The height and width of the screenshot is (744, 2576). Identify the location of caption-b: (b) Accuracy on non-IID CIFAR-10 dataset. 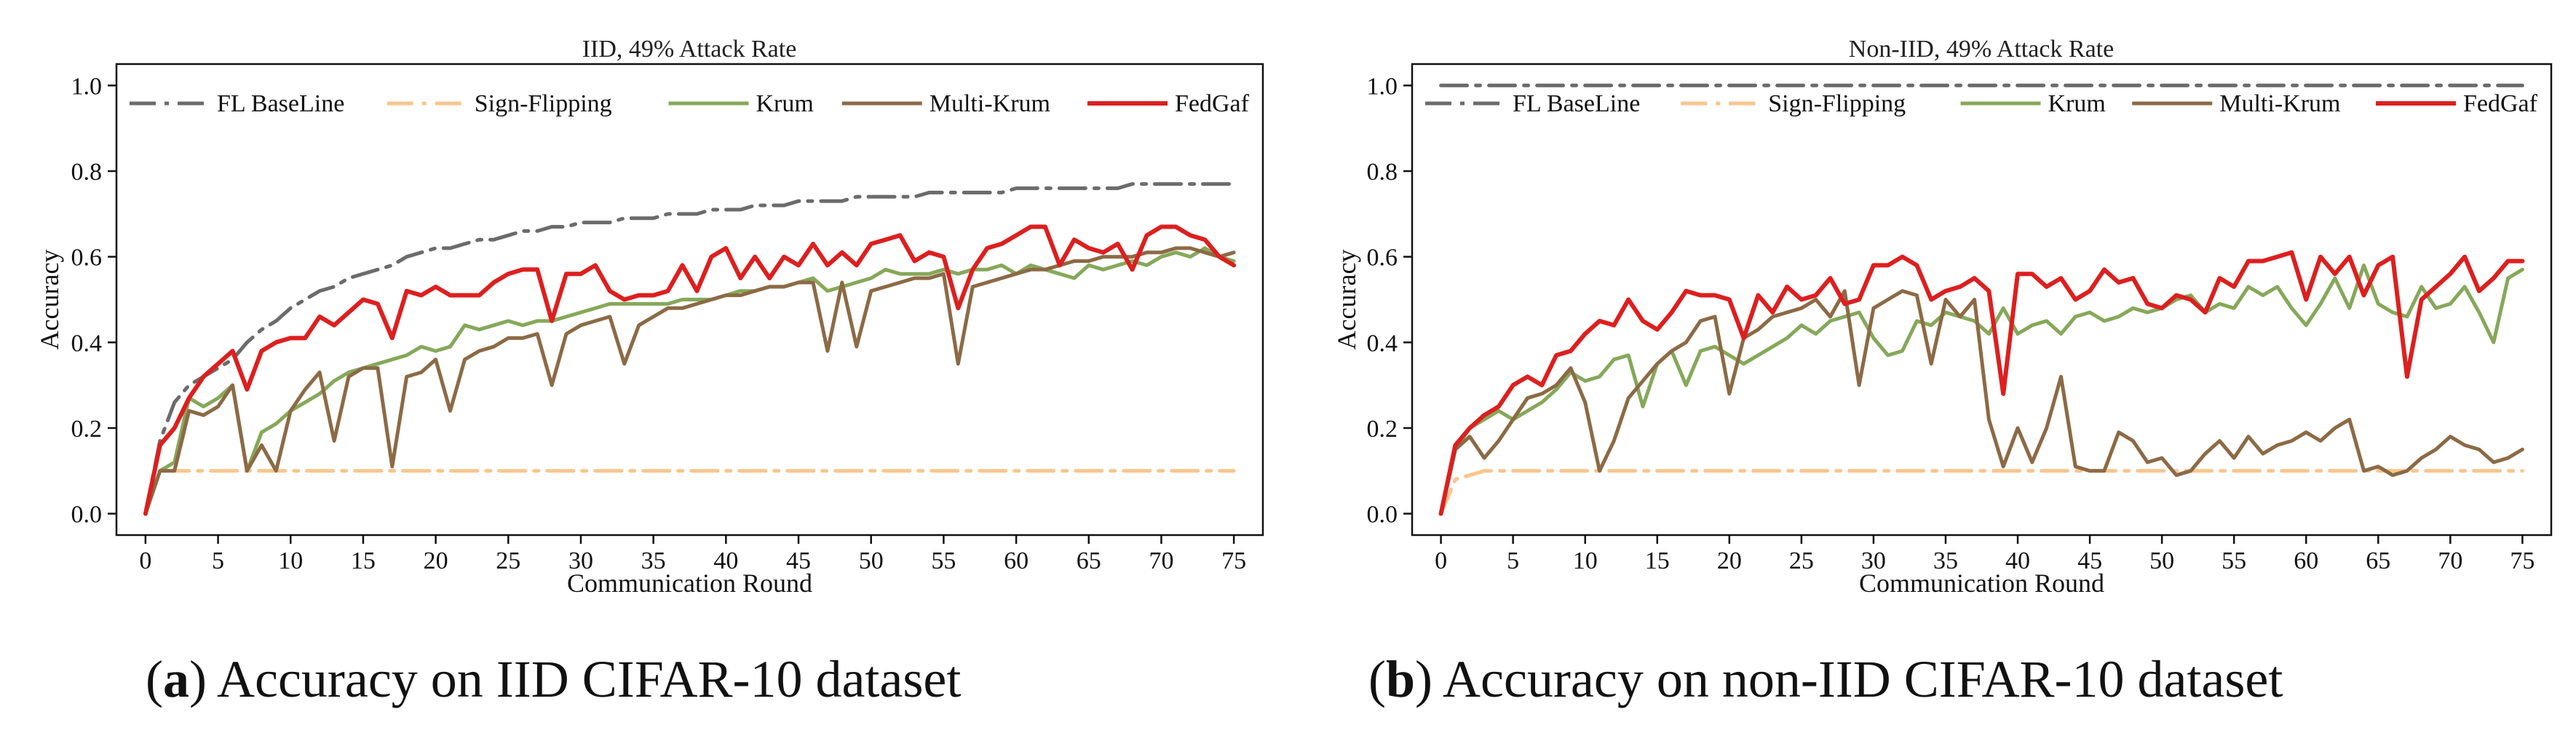
(1825, 679).